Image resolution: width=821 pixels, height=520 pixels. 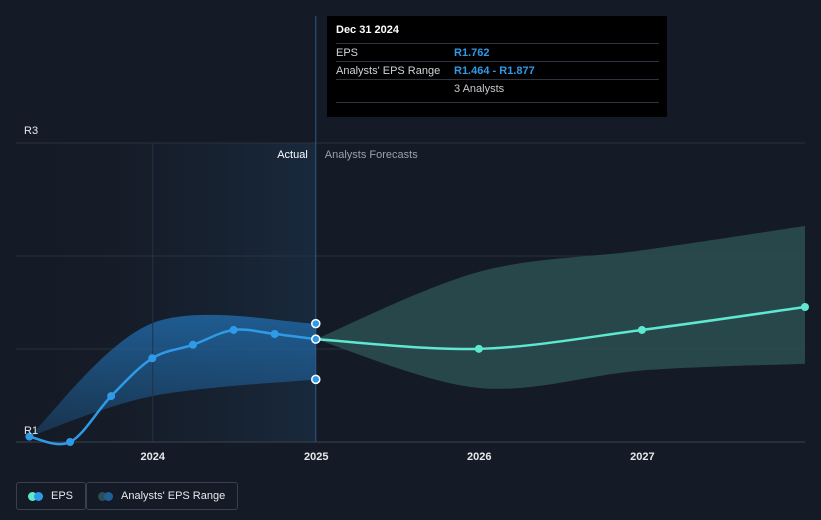 I want to click on tooltip-analysts-count: 3 Analysts, so click(x=479, y=89).